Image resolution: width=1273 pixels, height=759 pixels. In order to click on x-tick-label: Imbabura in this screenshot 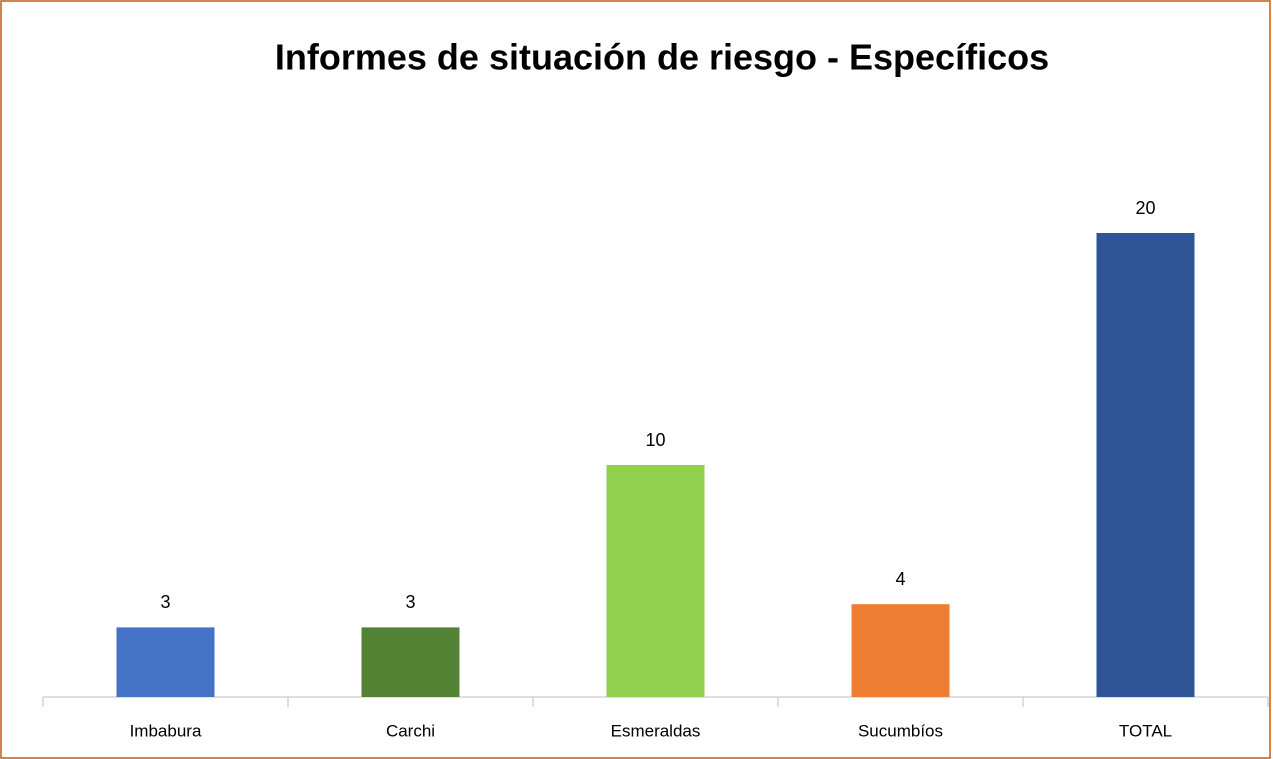, I will do `click(166, 730)`.